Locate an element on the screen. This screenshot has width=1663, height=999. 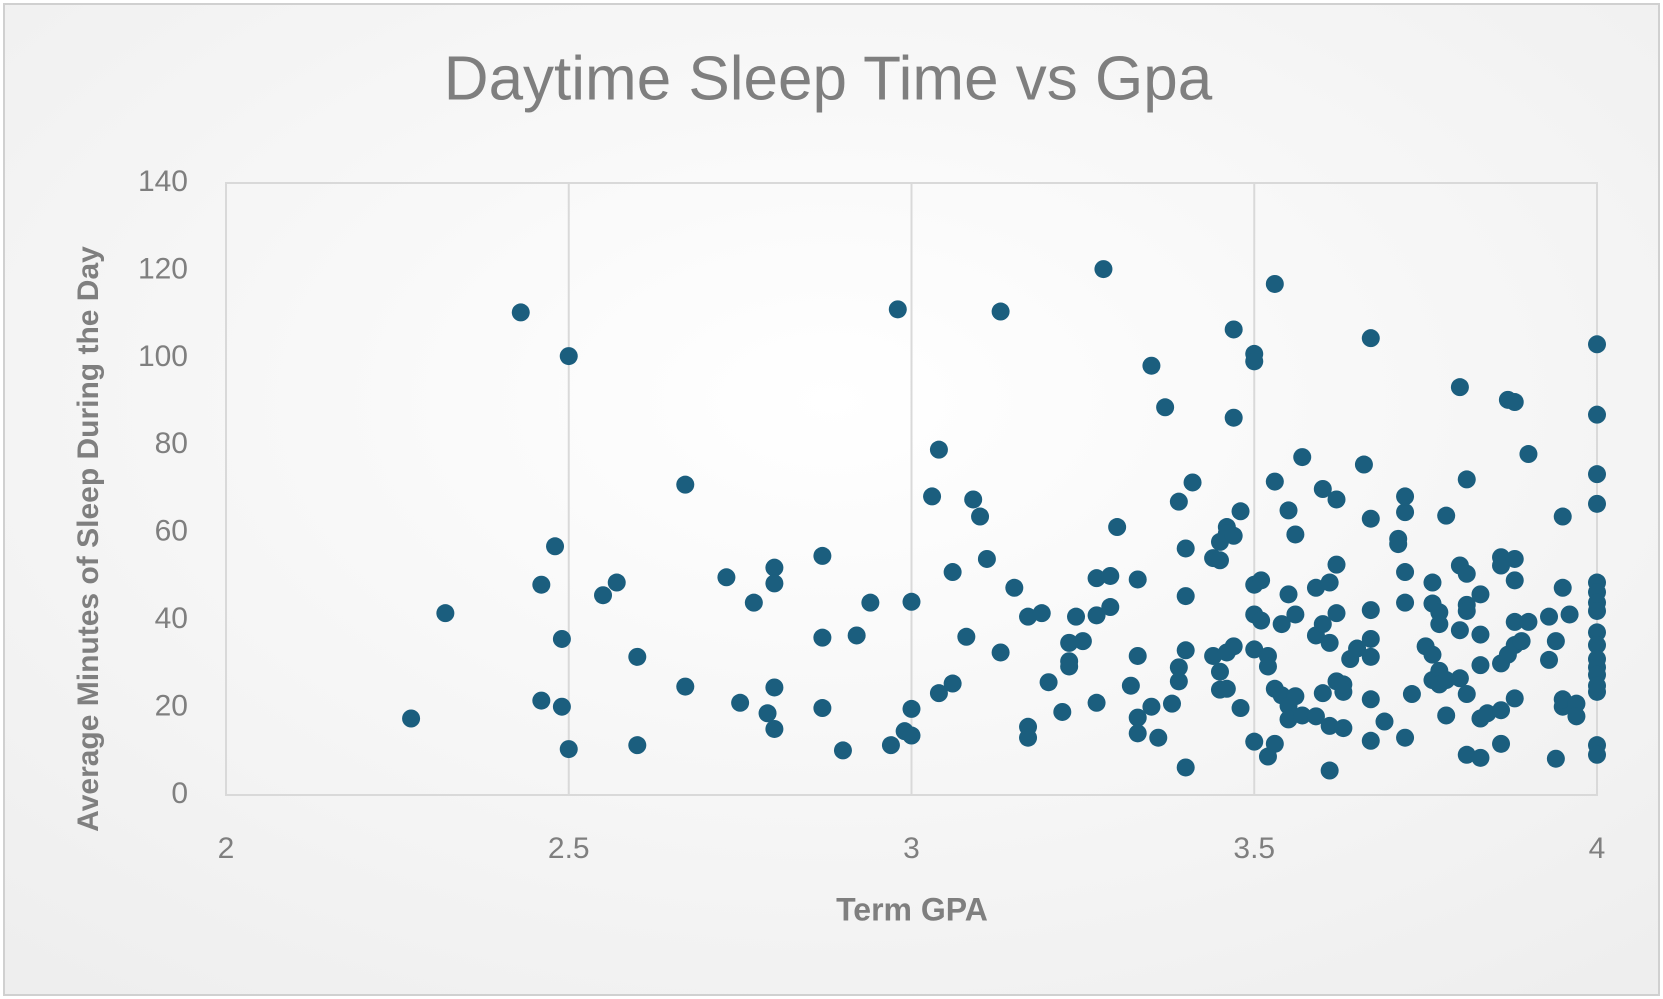
y-tick-label: 120 is located at coordinates (163, 268).